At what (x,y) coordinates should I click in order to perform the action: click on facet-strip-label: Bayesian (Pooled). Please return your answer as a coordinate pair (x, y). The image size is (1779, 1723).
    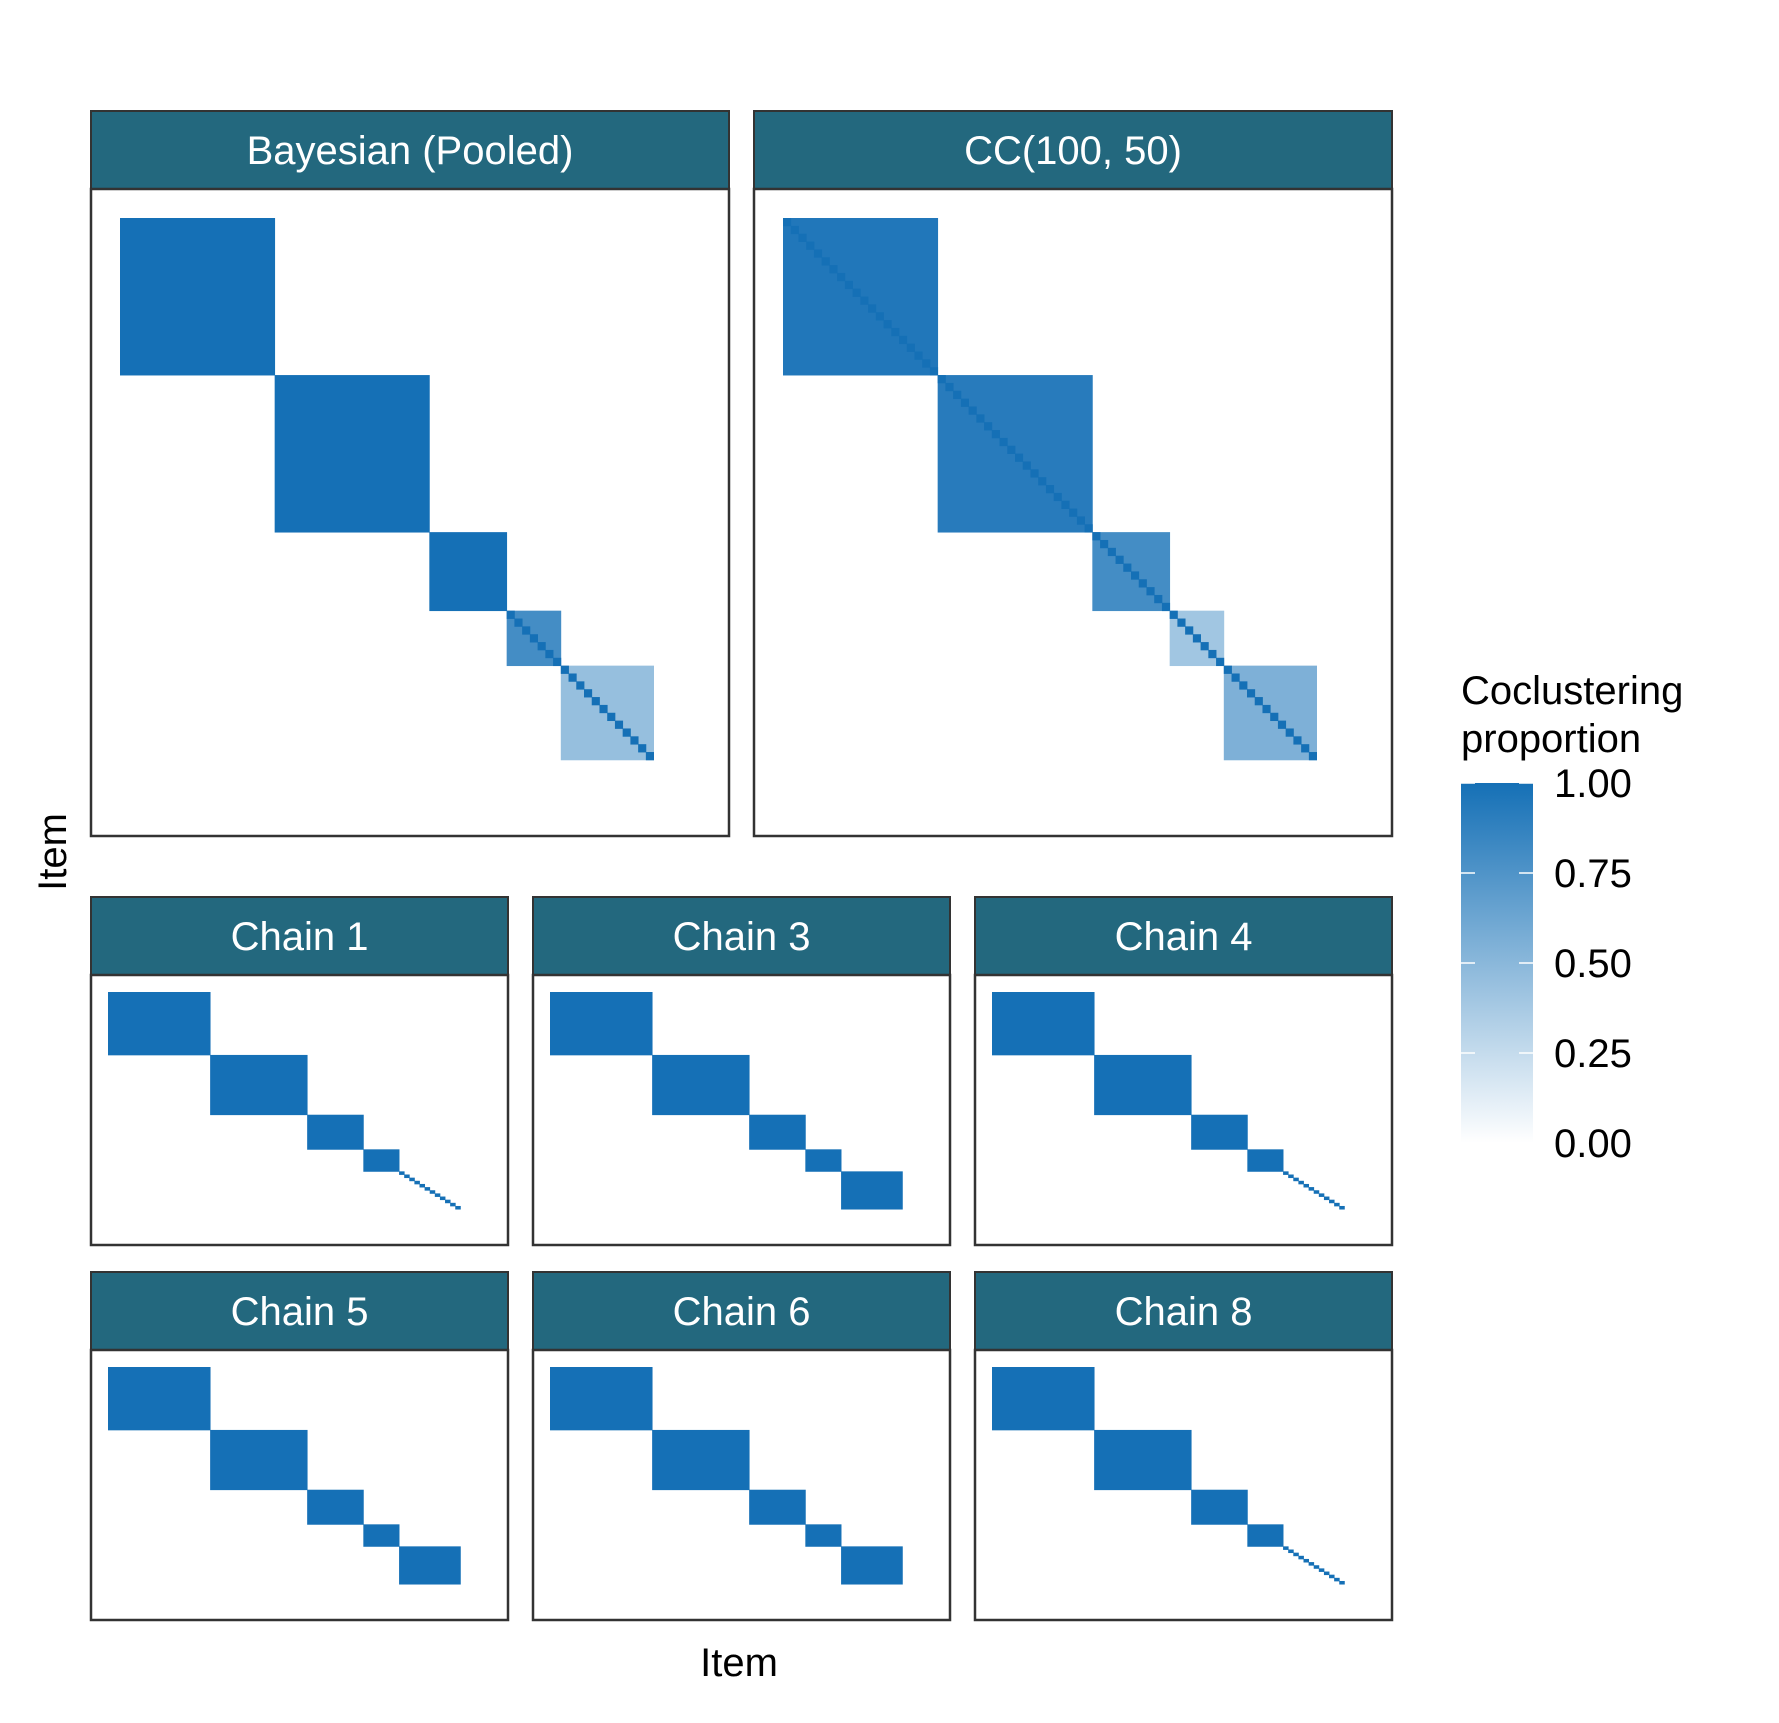
    Looking at the image, I should click on (410, 151).